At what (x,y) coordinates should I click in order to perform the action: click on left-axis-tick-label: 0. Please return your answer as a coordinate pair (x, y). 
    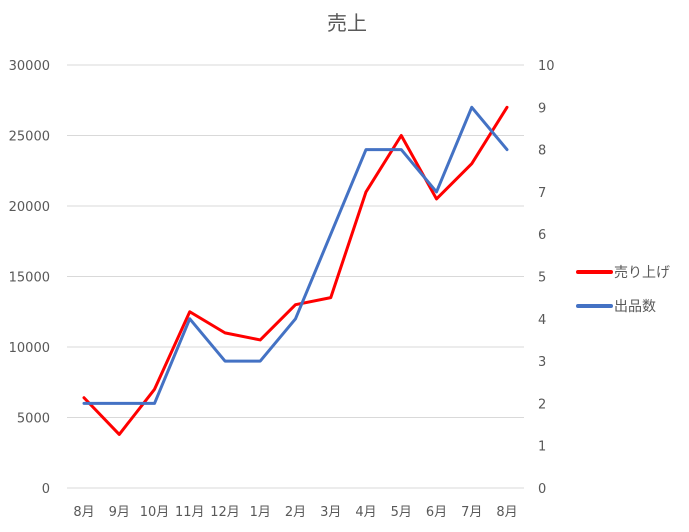
    Looking at the image, I should click on (46, 489).